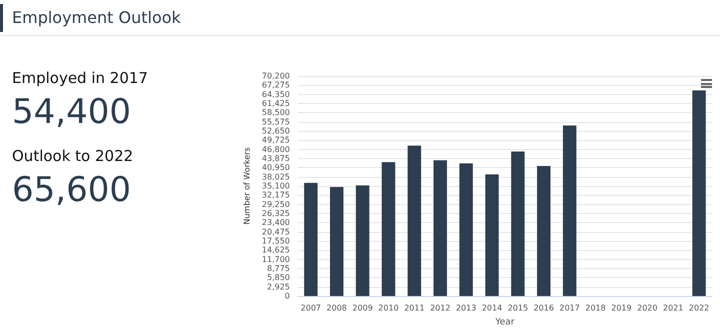  What do you see at coordinates (80, 78) in the screenshot?
I see `text: Employed in 2017` at bounding box center [80, 78].